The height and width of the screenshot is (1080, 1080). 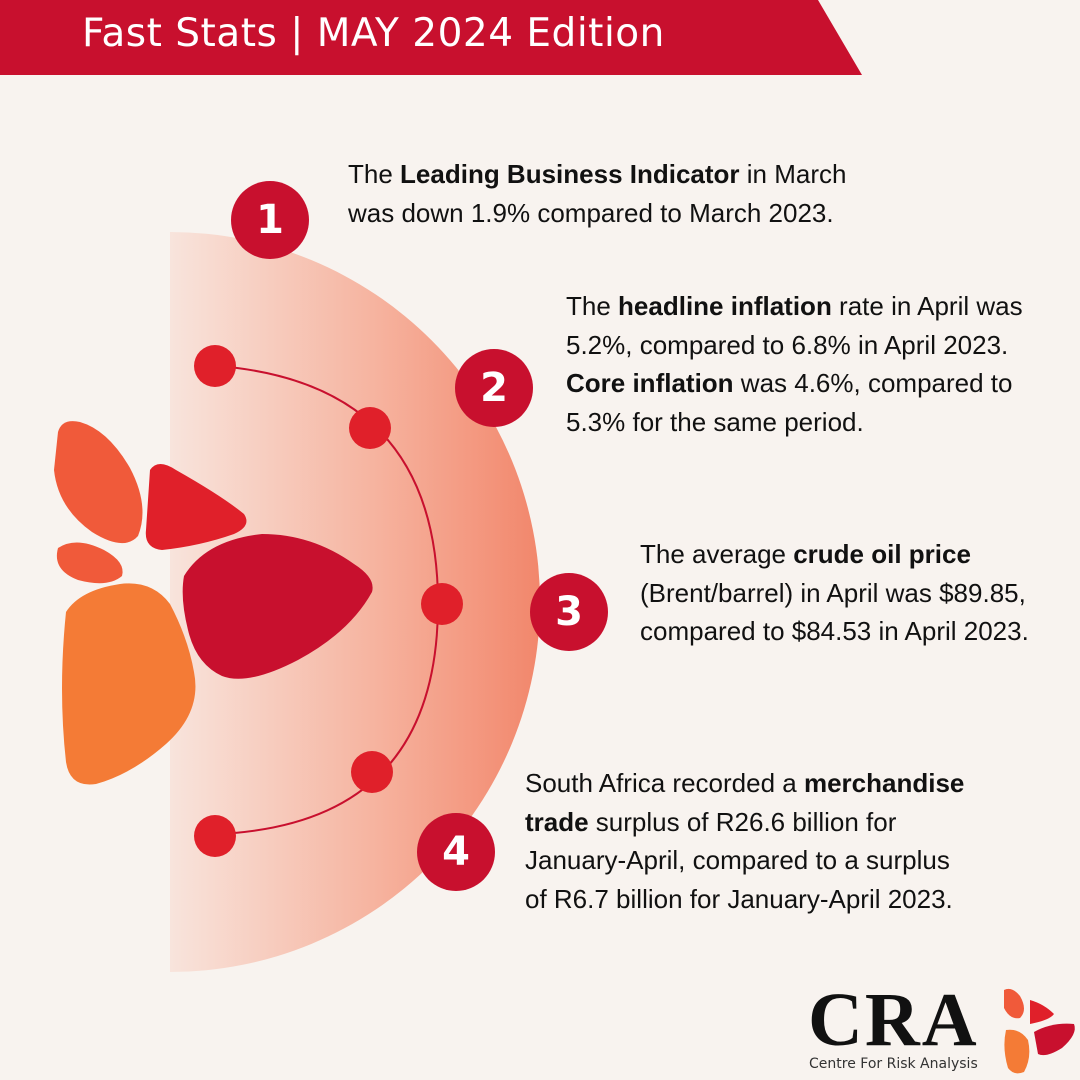 What do you see at coordinates (89, 563) in the screenshot?
I see `petal-coral-small` at bounding box center [89, 563].